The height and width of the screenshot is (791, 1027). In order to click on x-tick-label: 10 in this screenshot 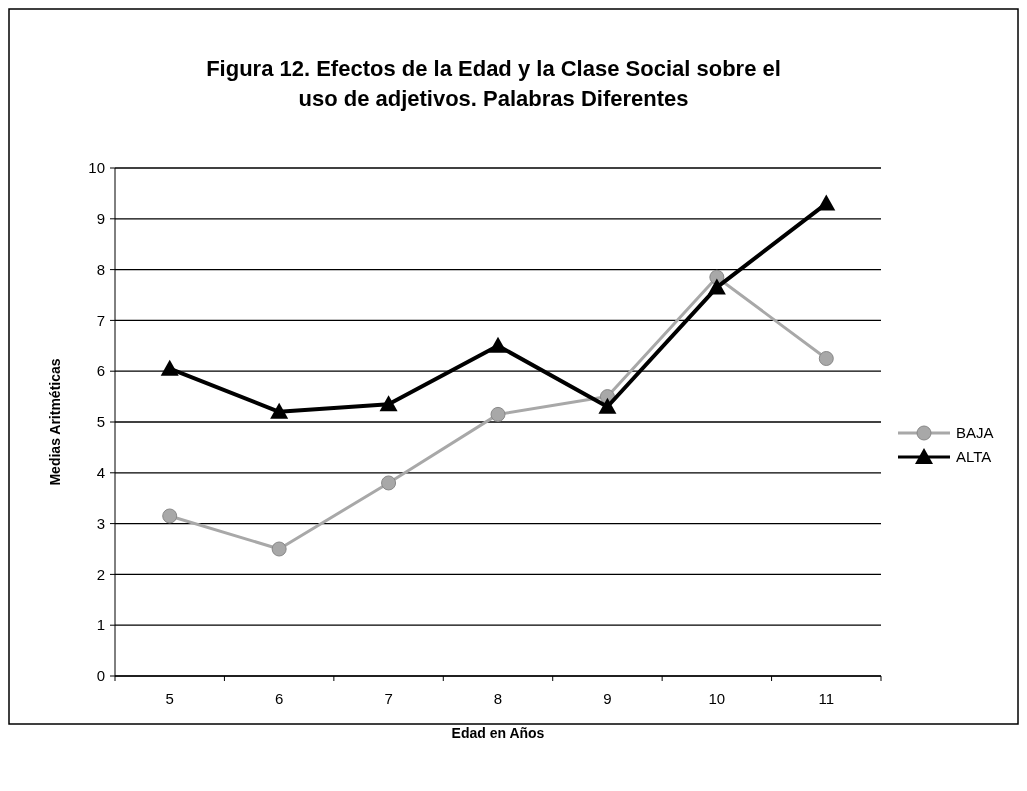, I will do `click(717, 698)`.